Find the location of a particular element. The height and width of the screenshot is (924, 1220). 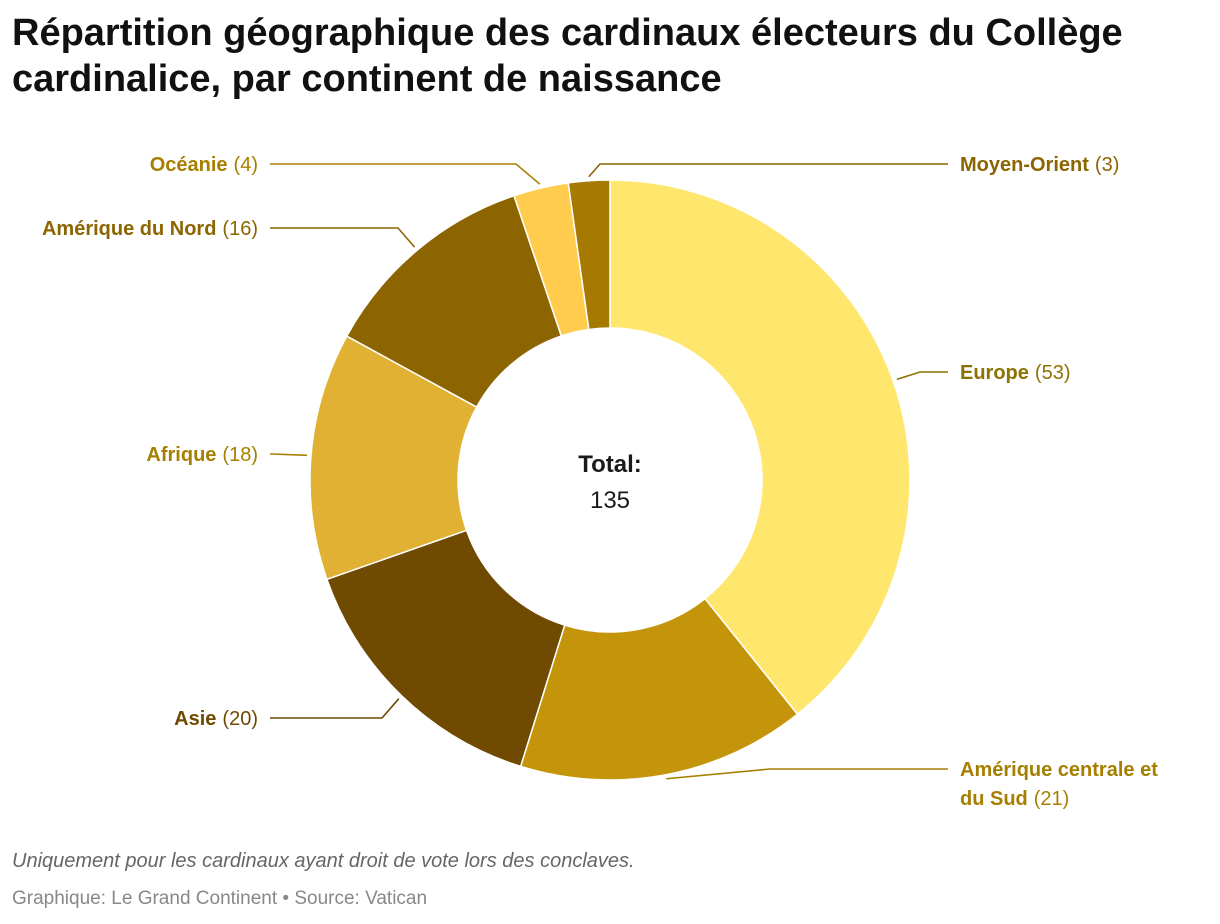

leader-line-amerique-du-nord is located at coordinates (343, 237).